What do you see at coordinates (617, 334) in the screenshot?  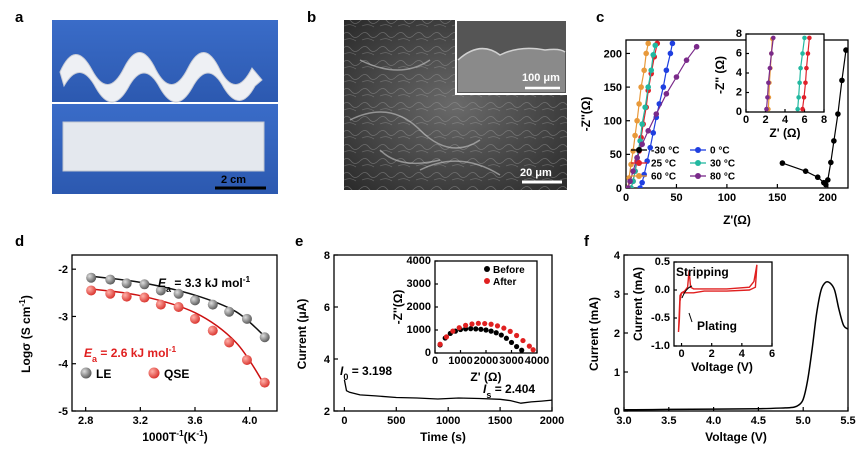 I see `f-ytick-label: 2` at bounding box center [617, 334].